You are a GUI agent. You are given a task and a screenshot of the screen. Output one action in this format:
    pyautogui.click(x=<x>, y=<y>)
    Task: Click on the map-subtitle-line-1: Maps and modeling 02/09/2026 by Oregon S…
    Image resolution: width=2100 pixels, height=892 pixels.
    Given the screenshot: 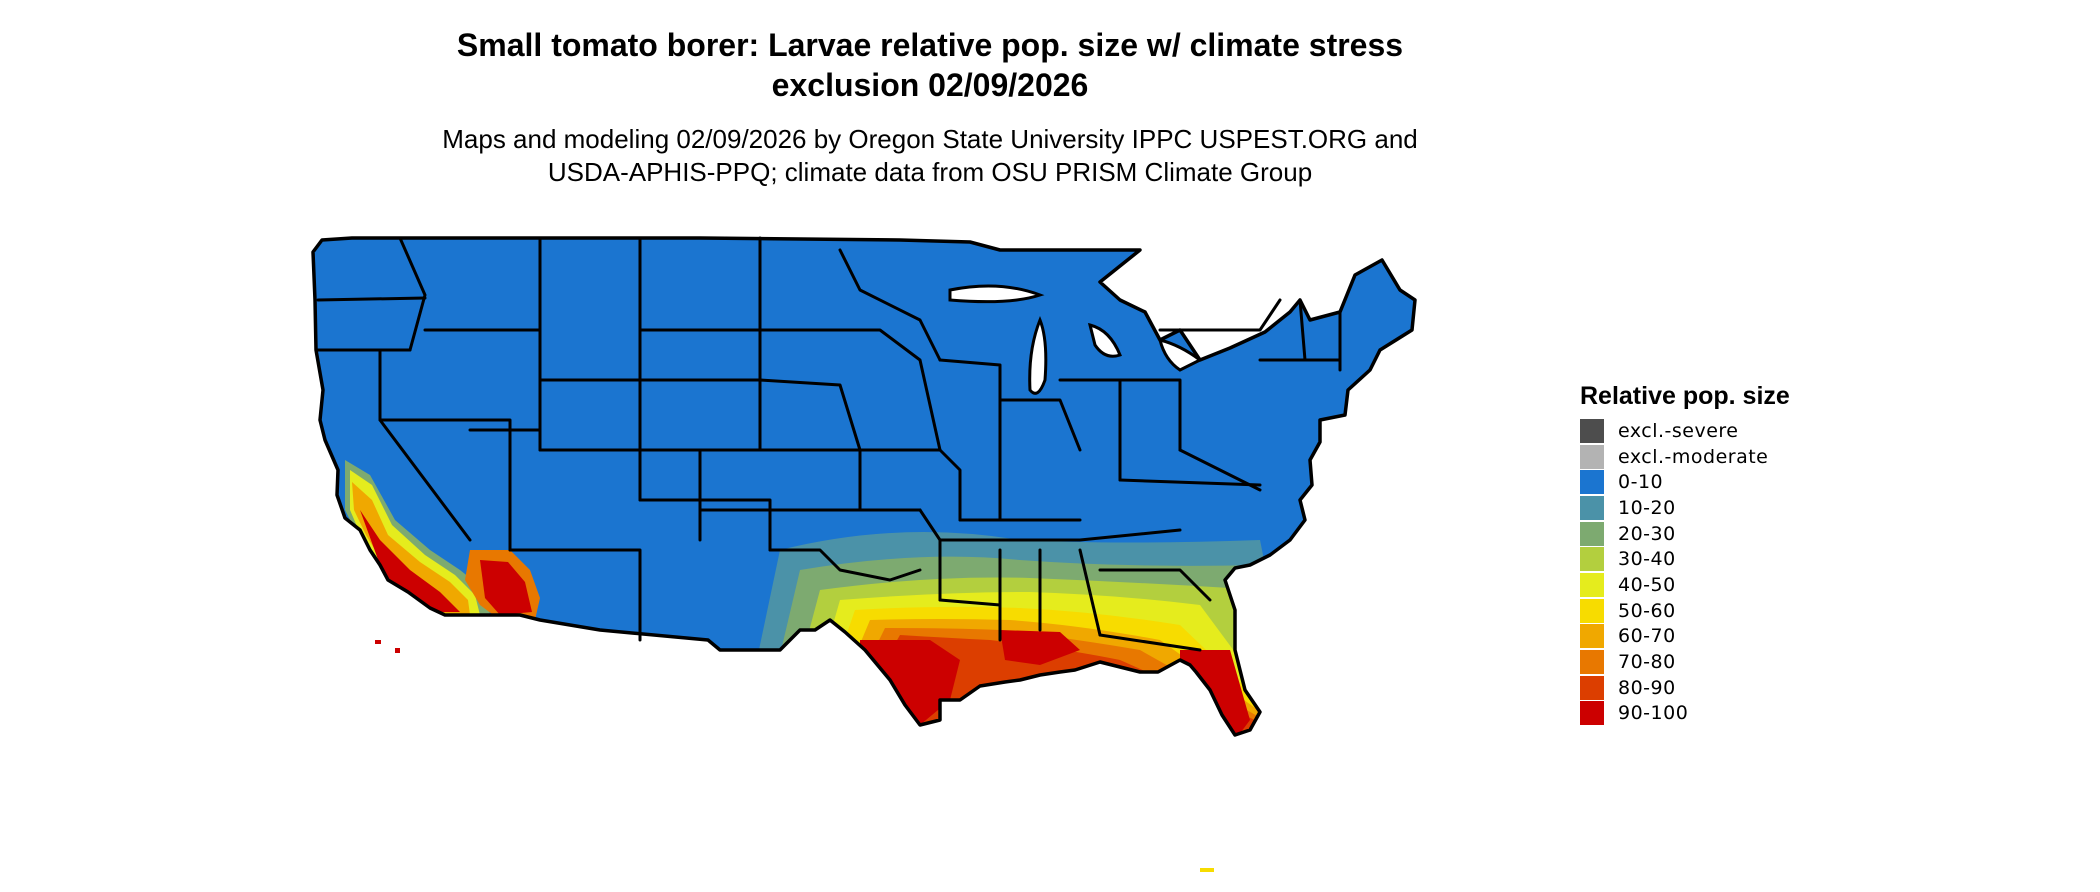 What is the action you would take?
    pyautogui.click(x=930, y=139)
    